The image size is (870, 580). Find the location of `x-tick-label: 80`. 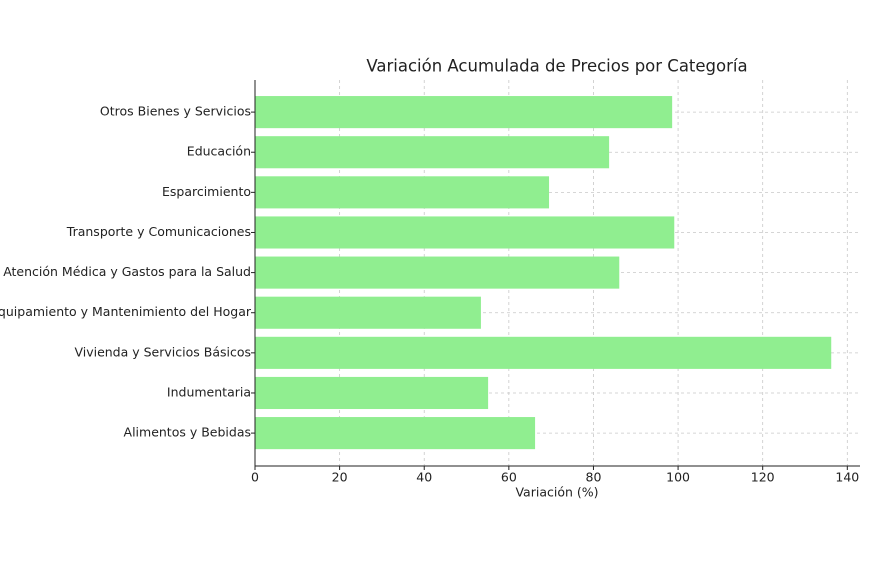

x-tick-label: 80 is located at coordinates (594, 477).